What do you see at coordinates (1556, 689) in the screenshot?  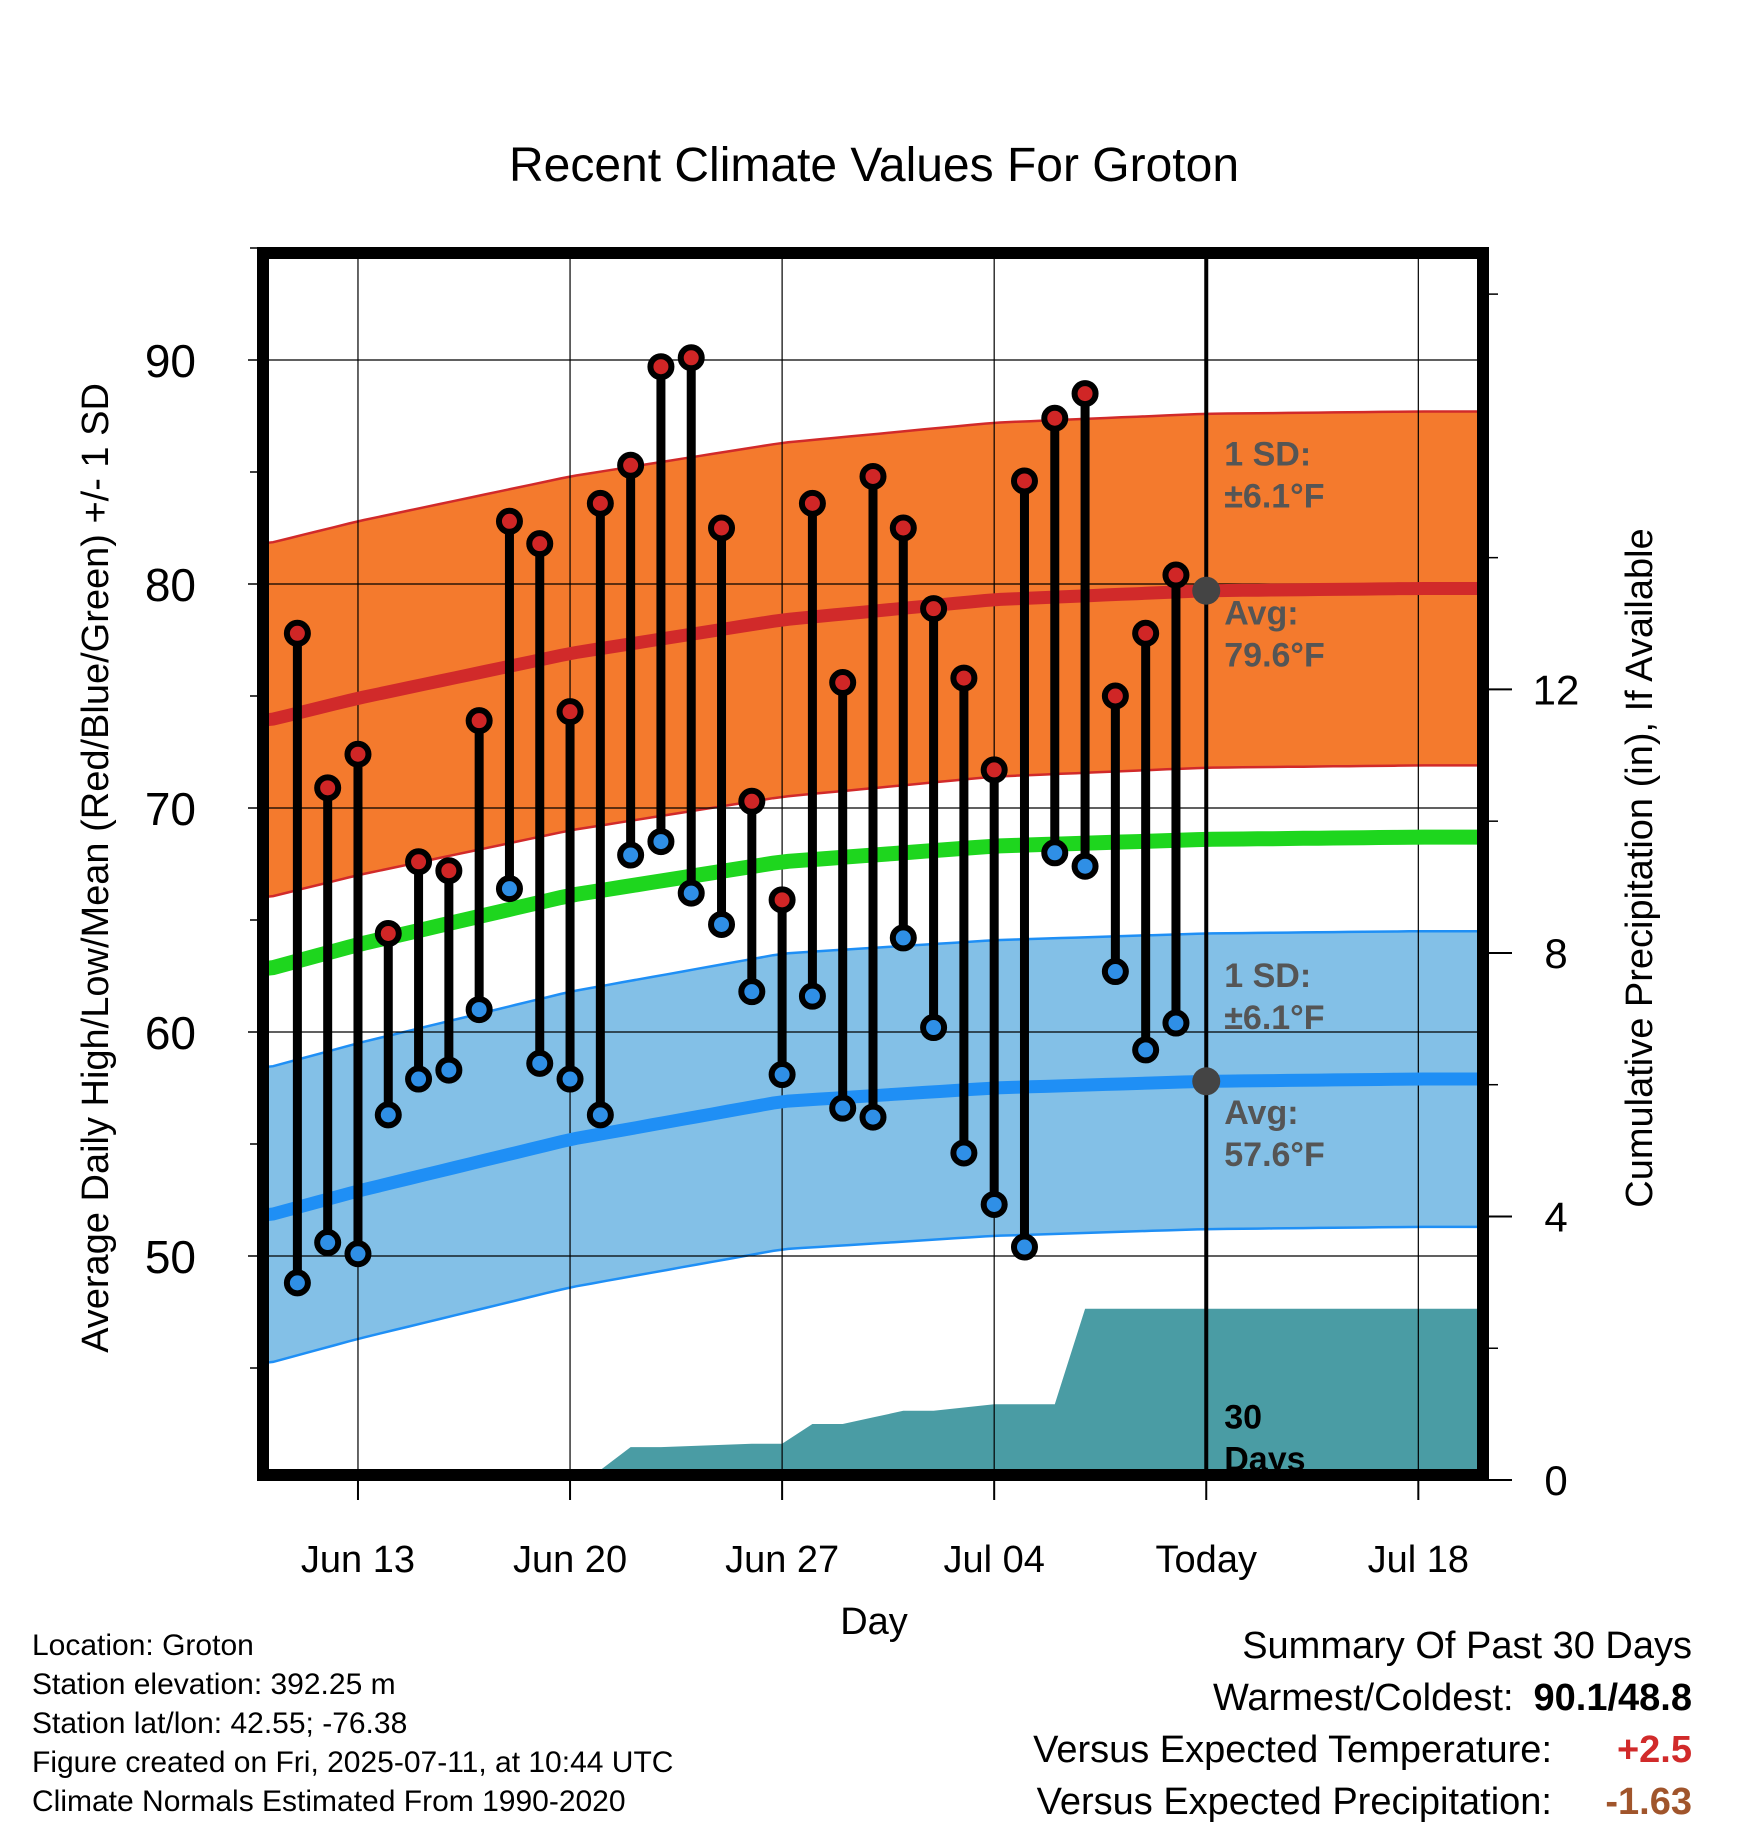 I see `y2-tick-label: 12` at bounding box center [1556, 689].